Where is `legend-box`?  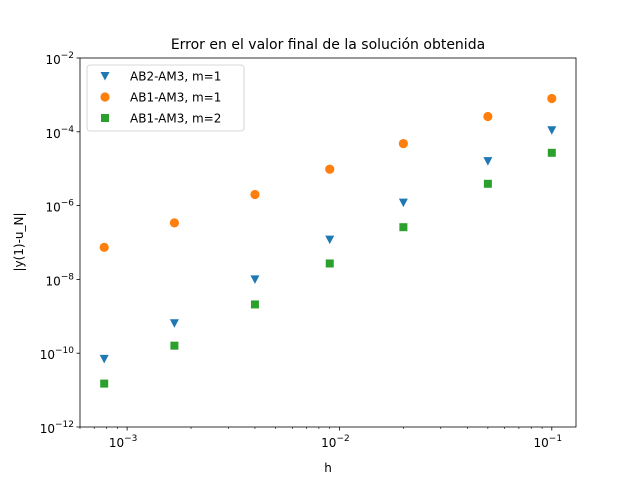
legend-box is located at coordinates (165, 98).